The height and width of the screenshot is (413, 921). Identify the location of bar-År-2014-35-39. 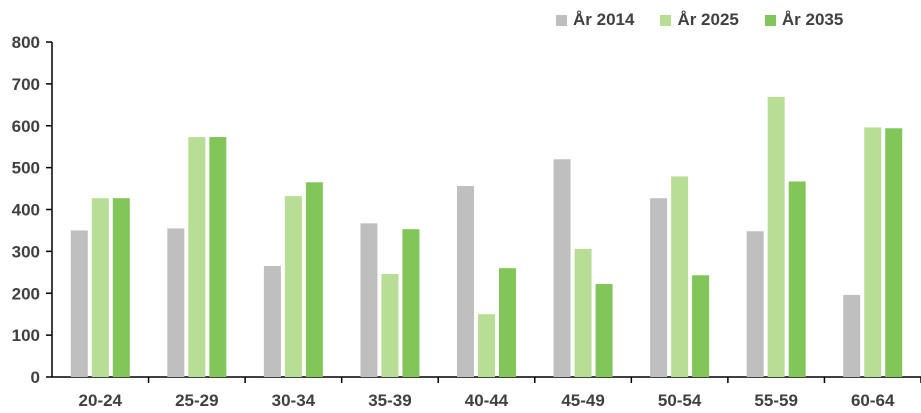
(369, 300).